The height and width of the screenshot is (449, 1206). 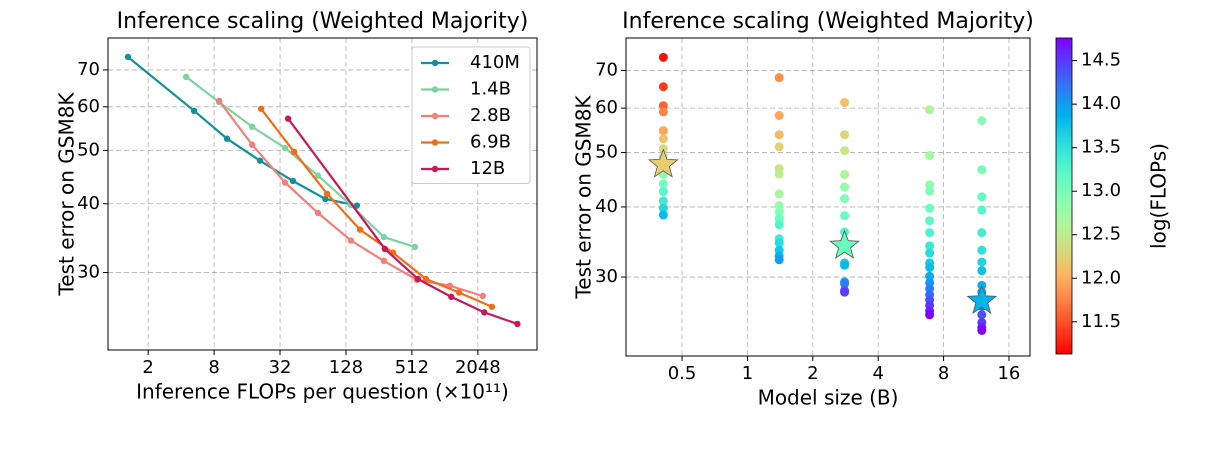 I want to click on chart-title: Inference scaling (Weighted Majority), so click(x=828, y=21).